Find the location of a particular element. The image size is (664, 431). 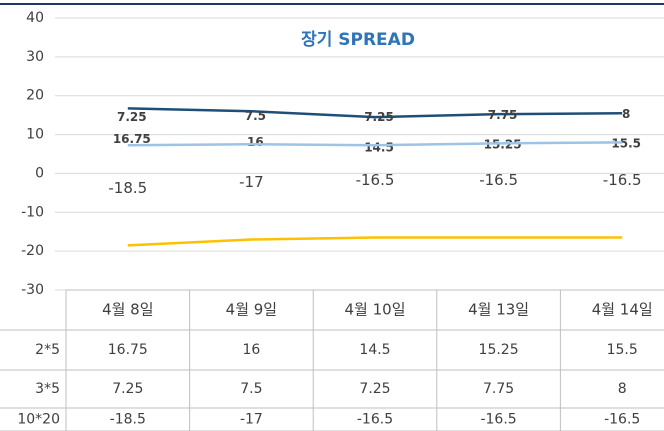

table-cell: 16.75 is located at coordinates (128, 350).